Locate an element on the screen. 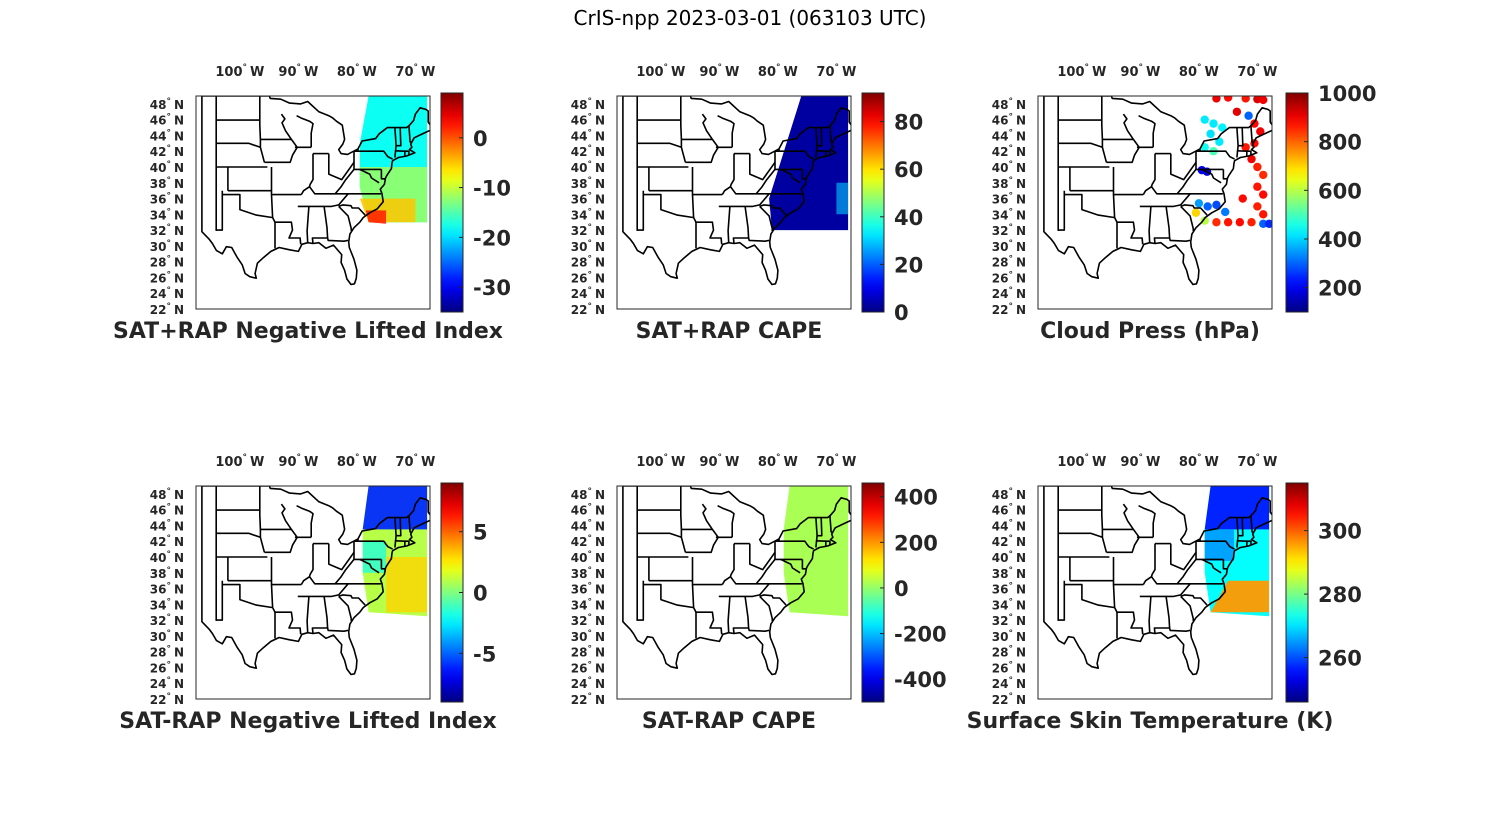 The height and width of the screenshot is (825, 1500). lon-tick-label: 90° W is located at coordinates (298, 461).